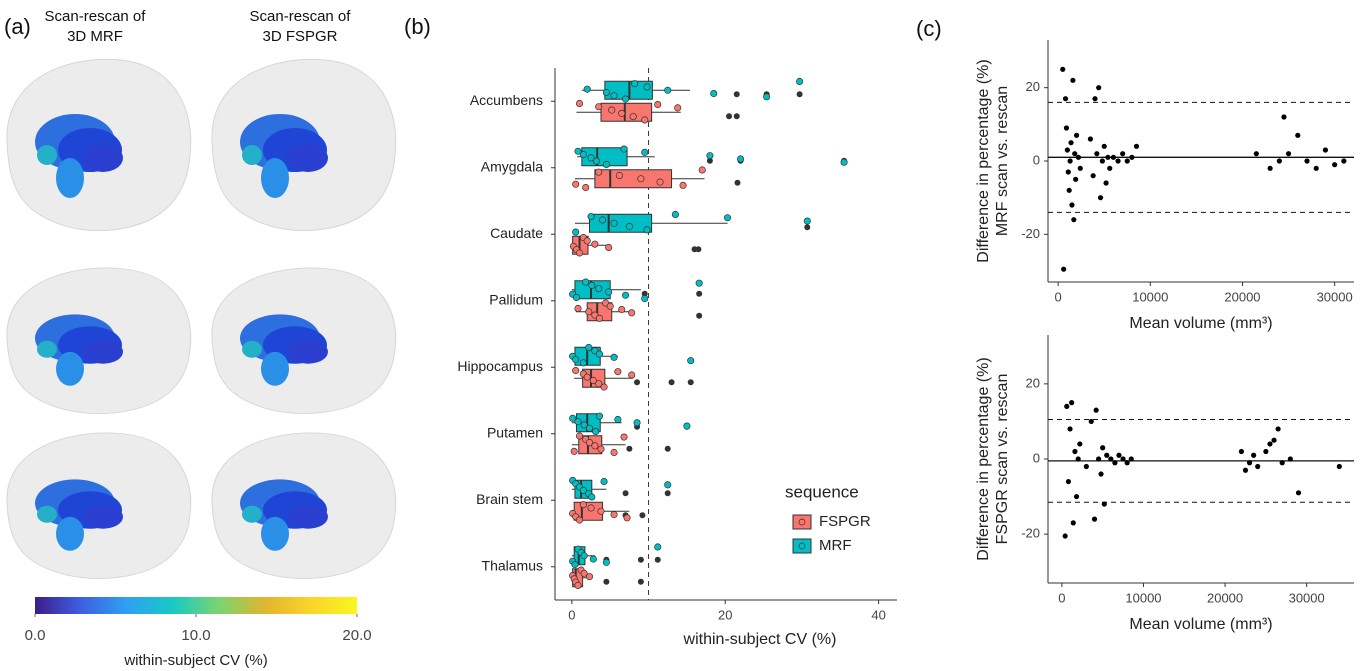 The height and width of the screenshot is (671, 1364). What do you see at coordinates (1058, 296) in the screenshot?
I see `x-tick-label: 0` at bounding box center [1058, 296].